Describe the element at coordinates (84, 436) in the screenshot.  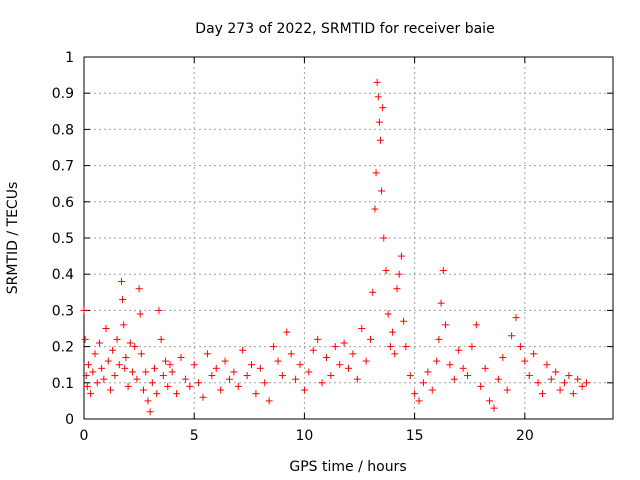
I see `x-tick-label: 0` at that location.